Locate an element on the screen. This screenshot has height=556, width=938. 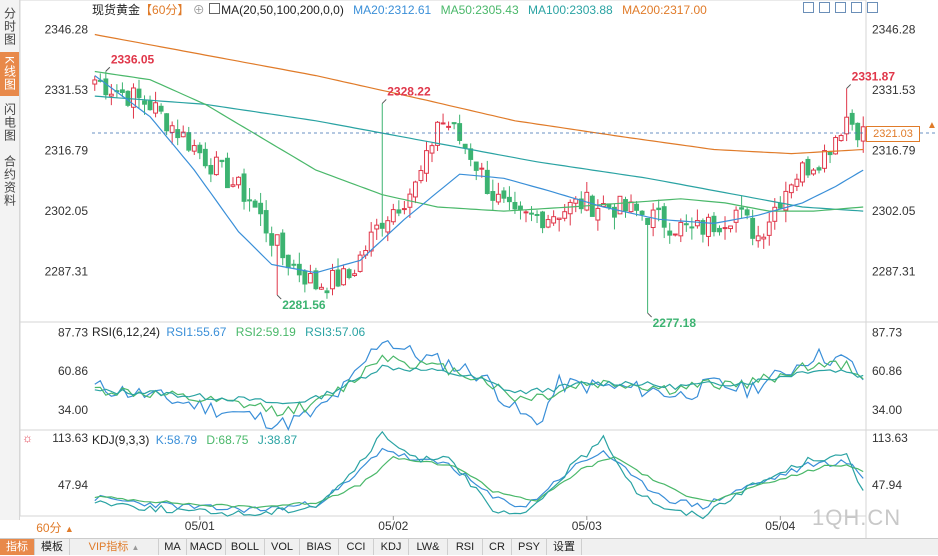
y-tick-label-right: 113.63 is located at coordinates (890, 438).